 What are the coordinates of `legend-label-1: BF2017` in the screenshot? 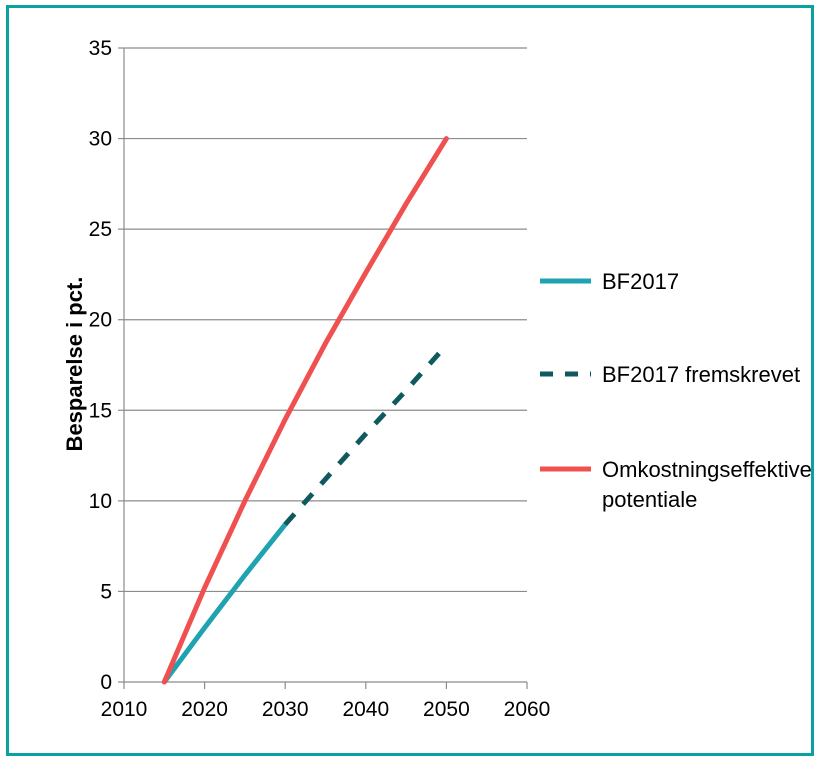 It's located at (640, 281).